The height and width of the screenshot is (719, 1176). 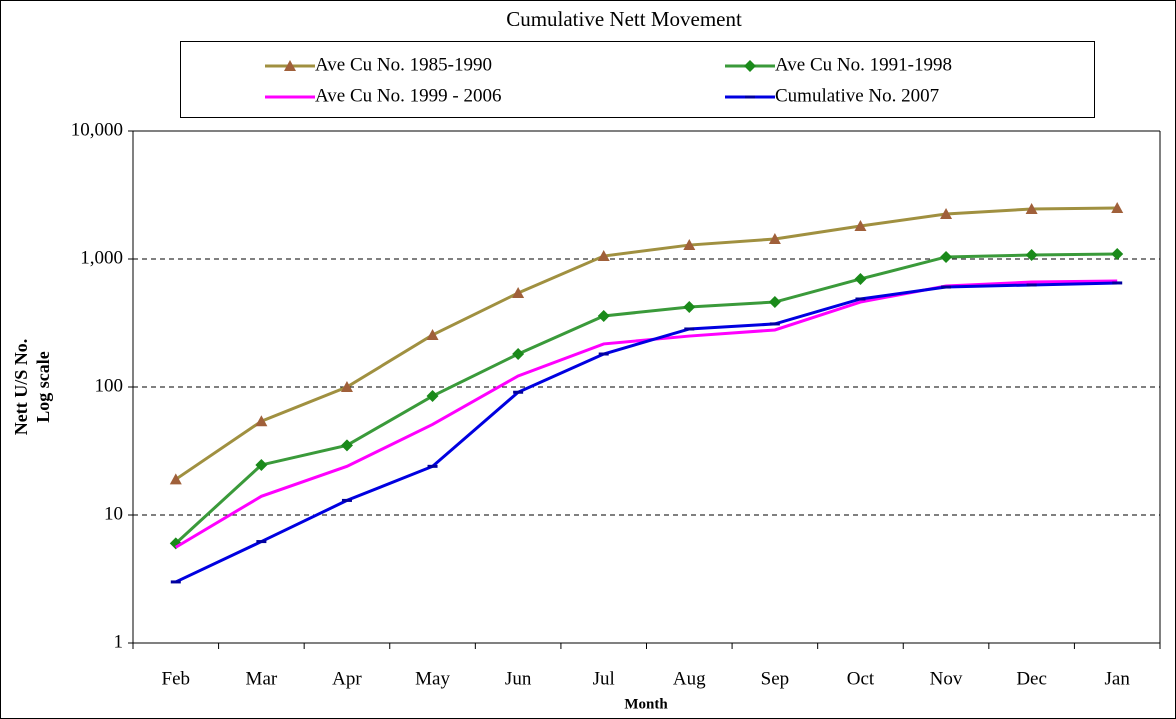 I want to click on x-axis-label: Month, so click(x=646, y=704).